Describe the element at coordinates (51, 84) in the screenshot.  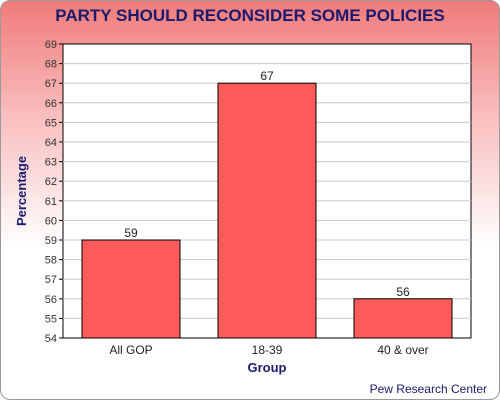
I see `y-tick-label: 67` at that location.